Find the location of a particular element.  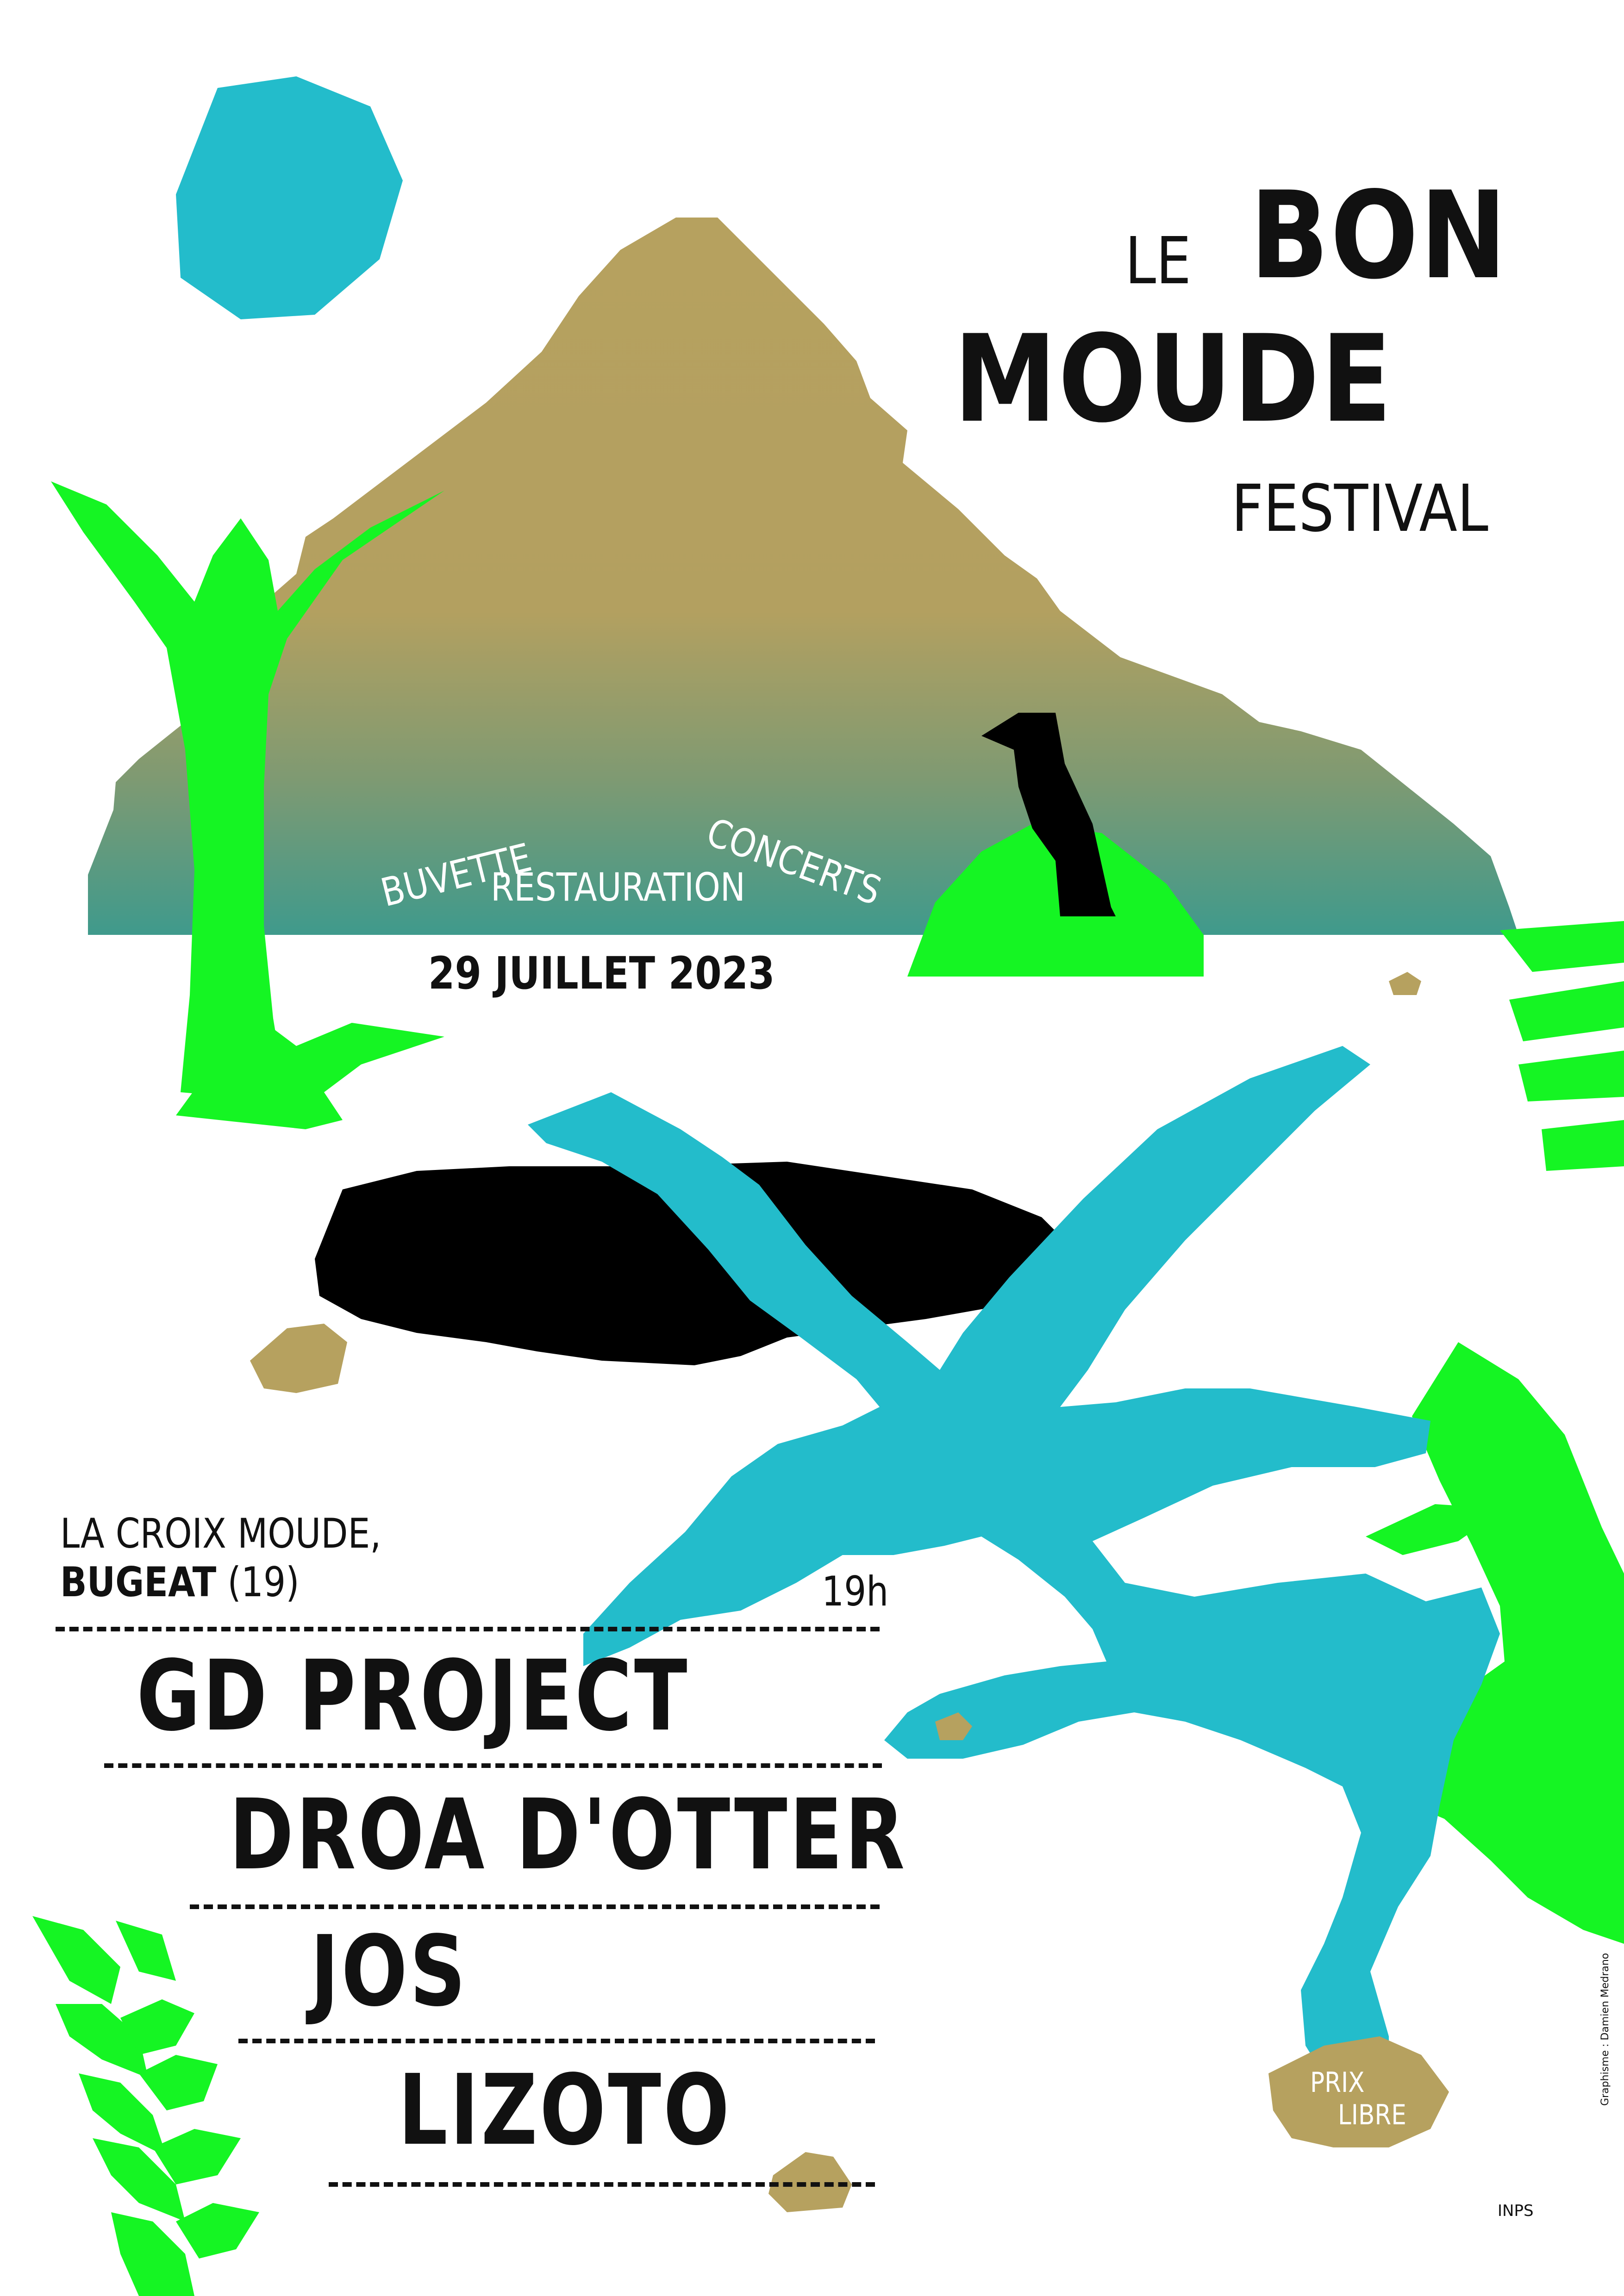

lineup-act-4: LIZOTO is located at coordinates (565, 2110).